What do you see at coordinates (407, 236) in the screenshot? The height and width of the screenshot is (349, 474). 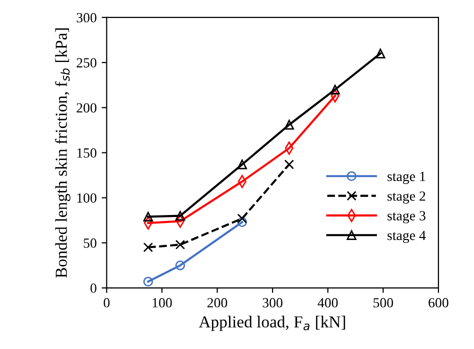 I see `legend-label: stage 4` at bounding box center [407, 236].